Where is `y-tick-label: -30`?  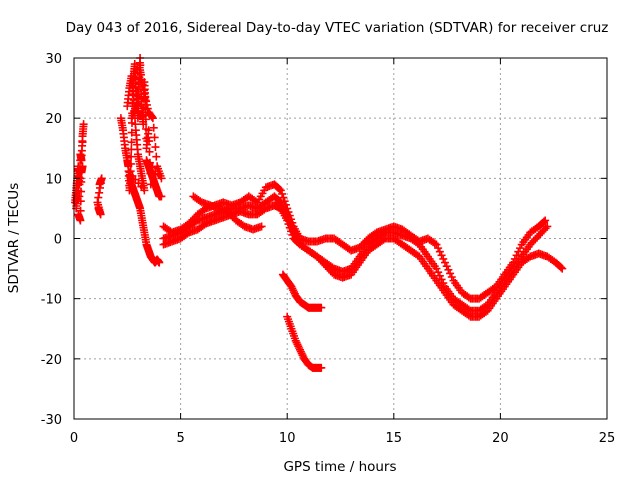 y-tick-label: -30 is located at coordinates (51, 420).